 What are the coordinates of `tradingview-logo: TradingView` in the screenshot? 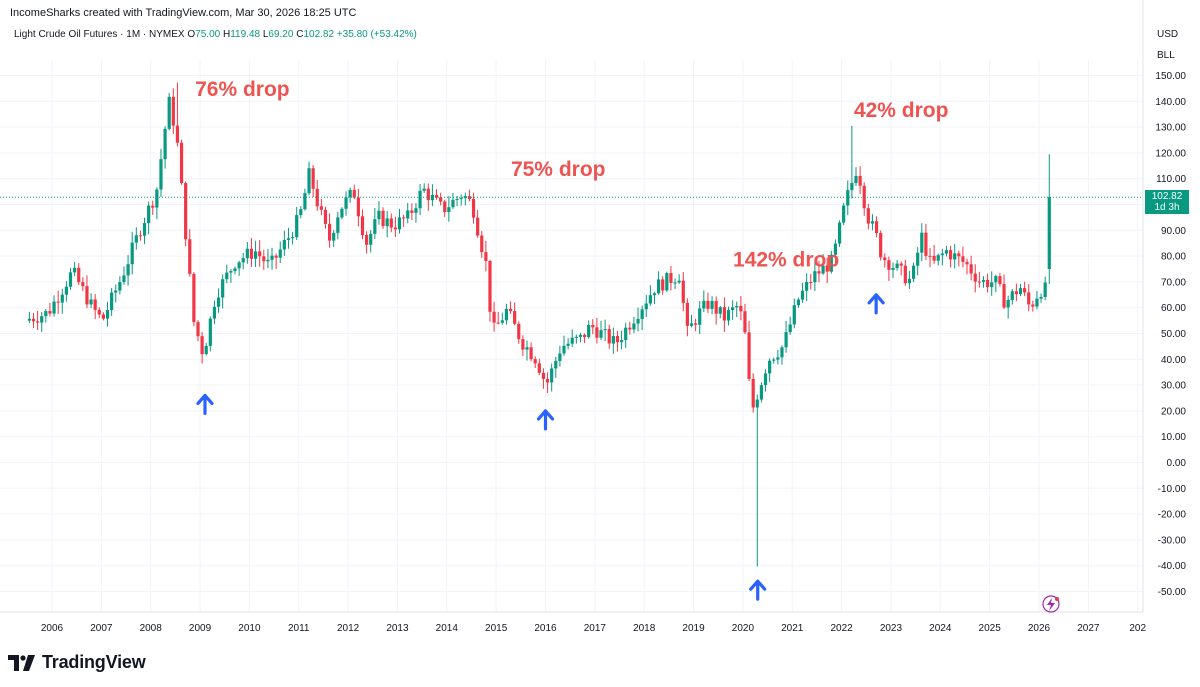 It's located at (77, 662).